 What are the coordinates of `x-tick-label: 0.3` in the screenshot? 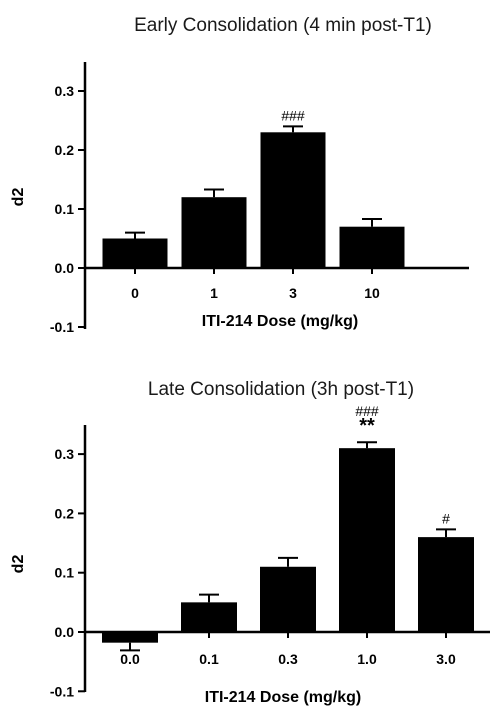 It's located at (288, 659).